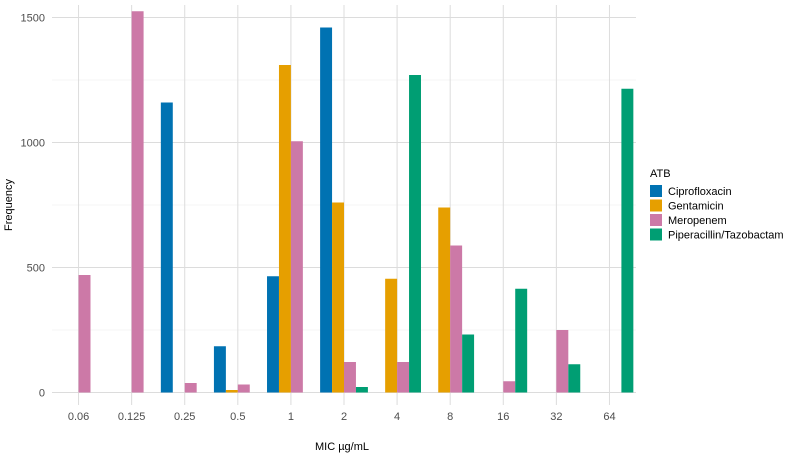  Describe the element at coordinates (697, 221) in the screenshot. I see `legend-label: Meropenem` at that location.